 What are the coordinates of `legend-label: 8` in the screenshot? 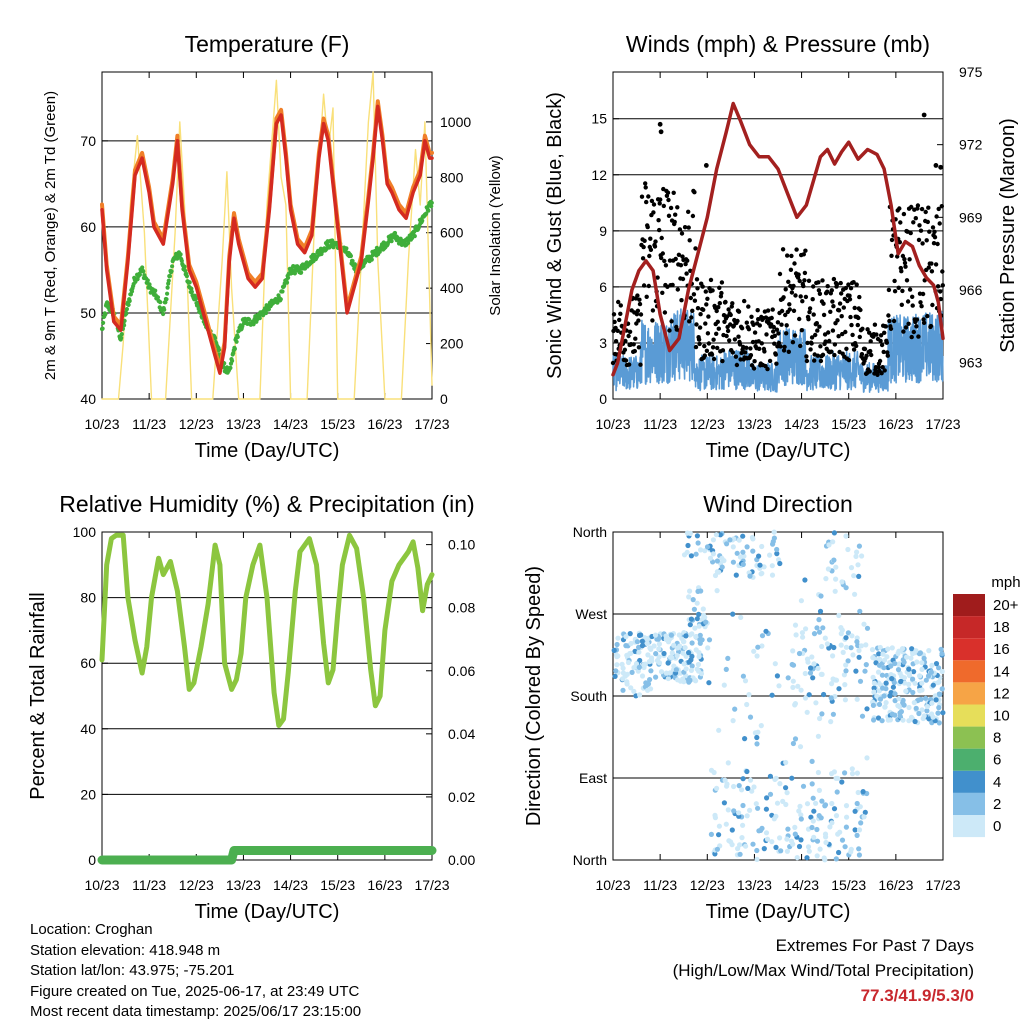 It's located at (997, 738).